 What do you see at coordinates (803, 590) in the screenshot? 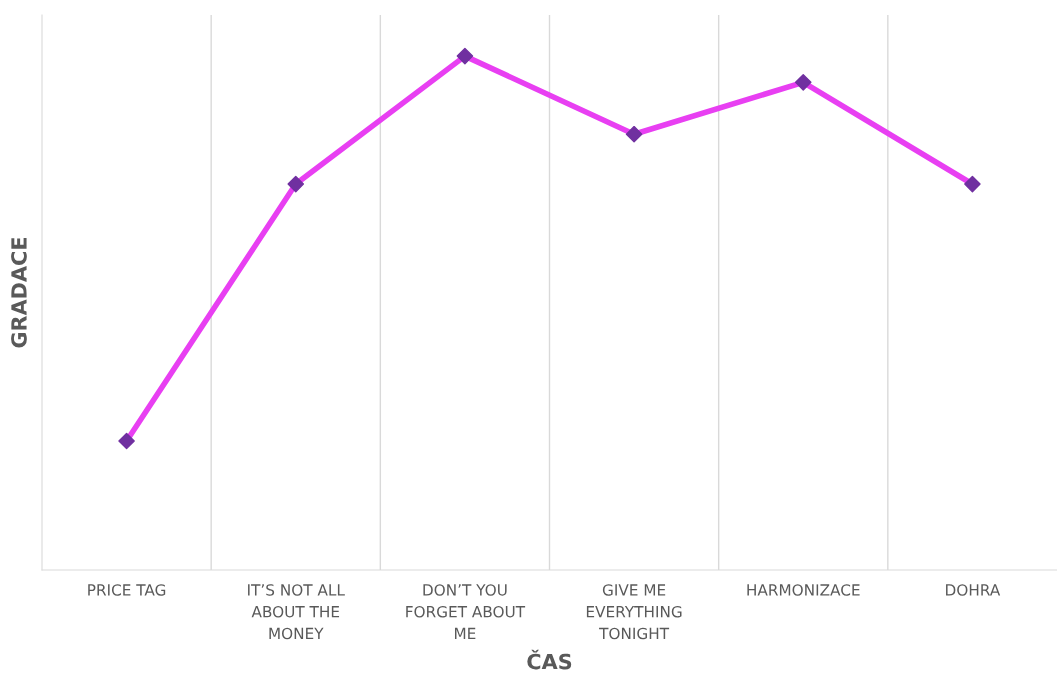
I see `x-tick-label: HARMONIZACE` at bounding box center [803, 590].